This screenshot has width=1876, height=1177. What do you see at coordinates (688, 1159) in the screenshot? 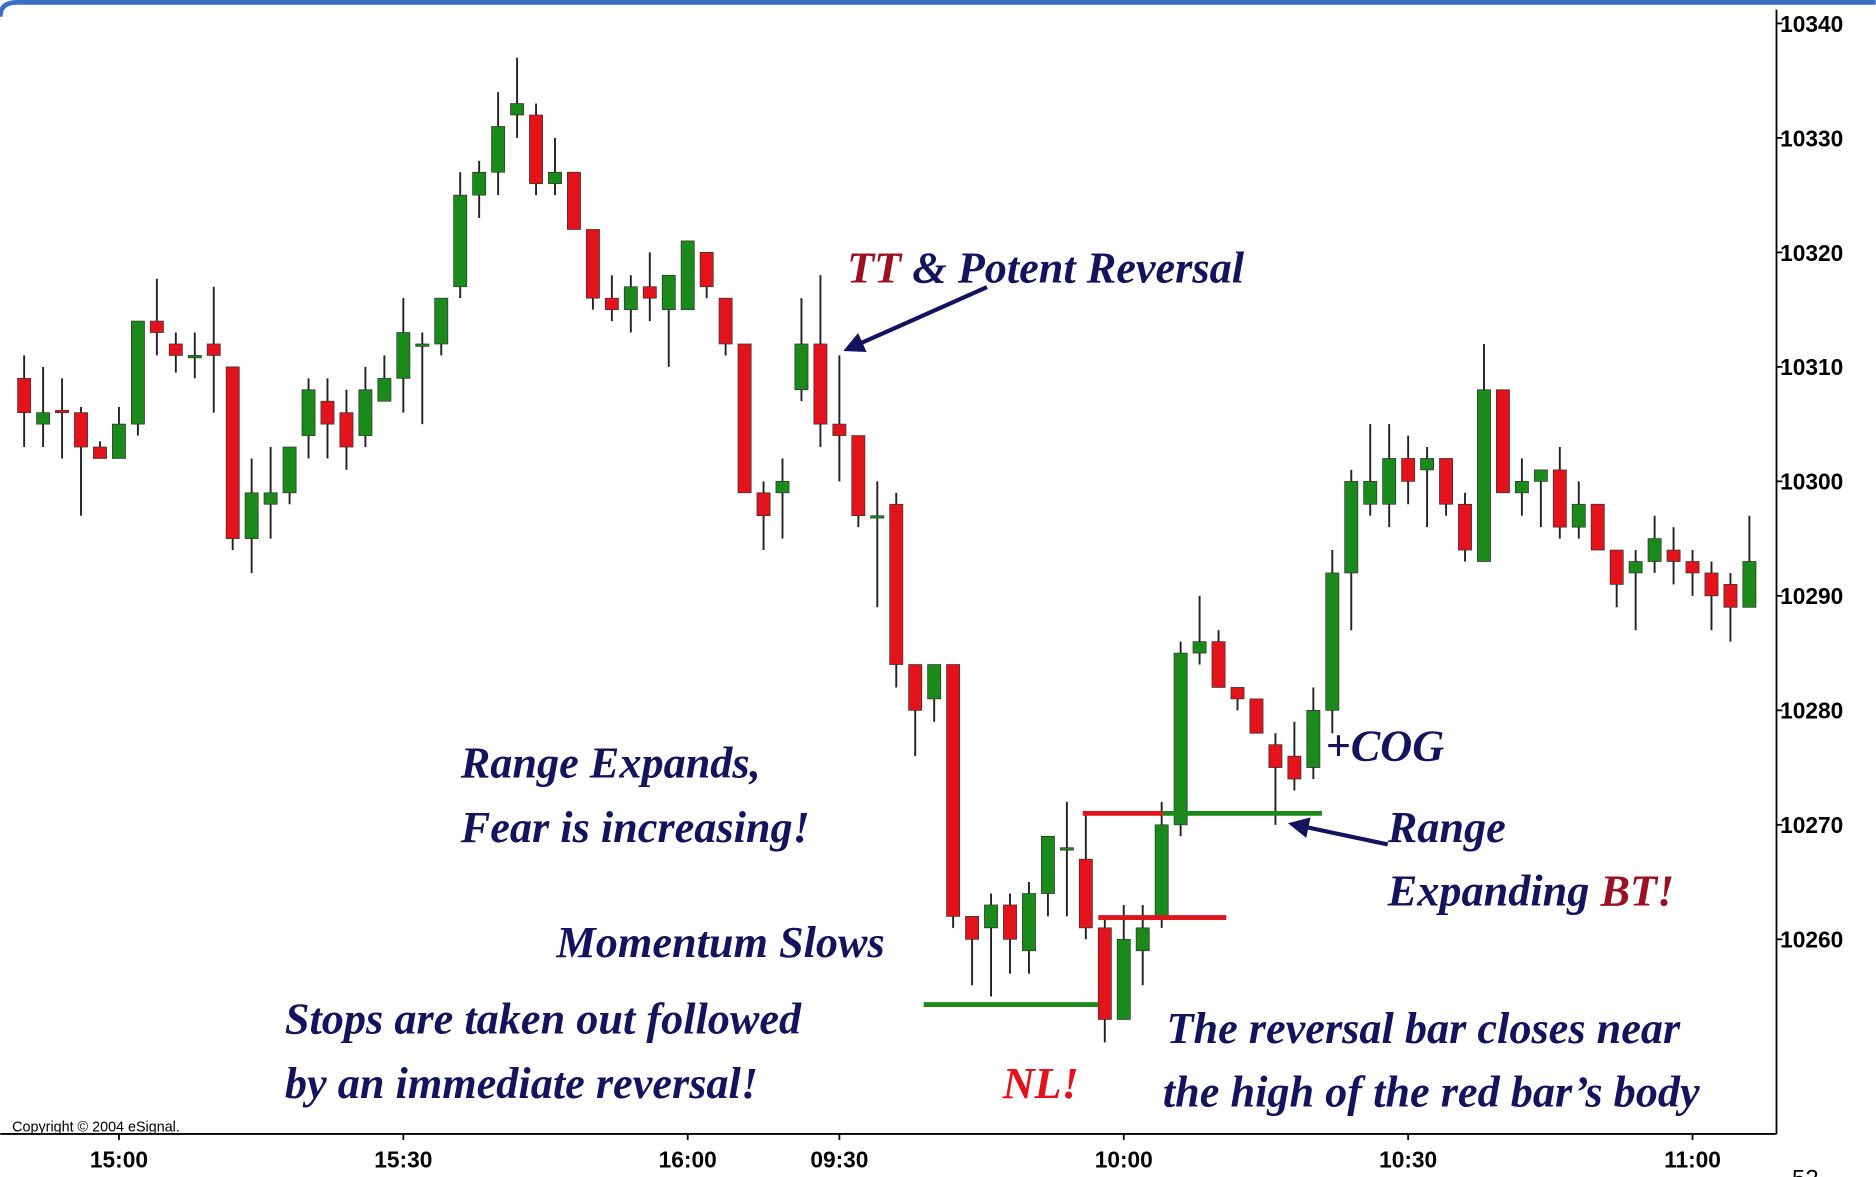
I see `x-tick-label: 16:00` at bounding box center [688, 1159].